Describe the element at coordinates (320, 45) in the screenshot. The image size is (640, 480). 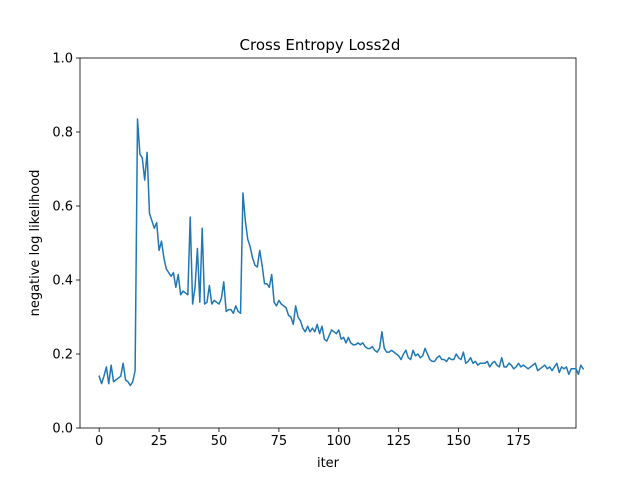
I see `chart-title: Cross Entropy Loss2d` at that location.